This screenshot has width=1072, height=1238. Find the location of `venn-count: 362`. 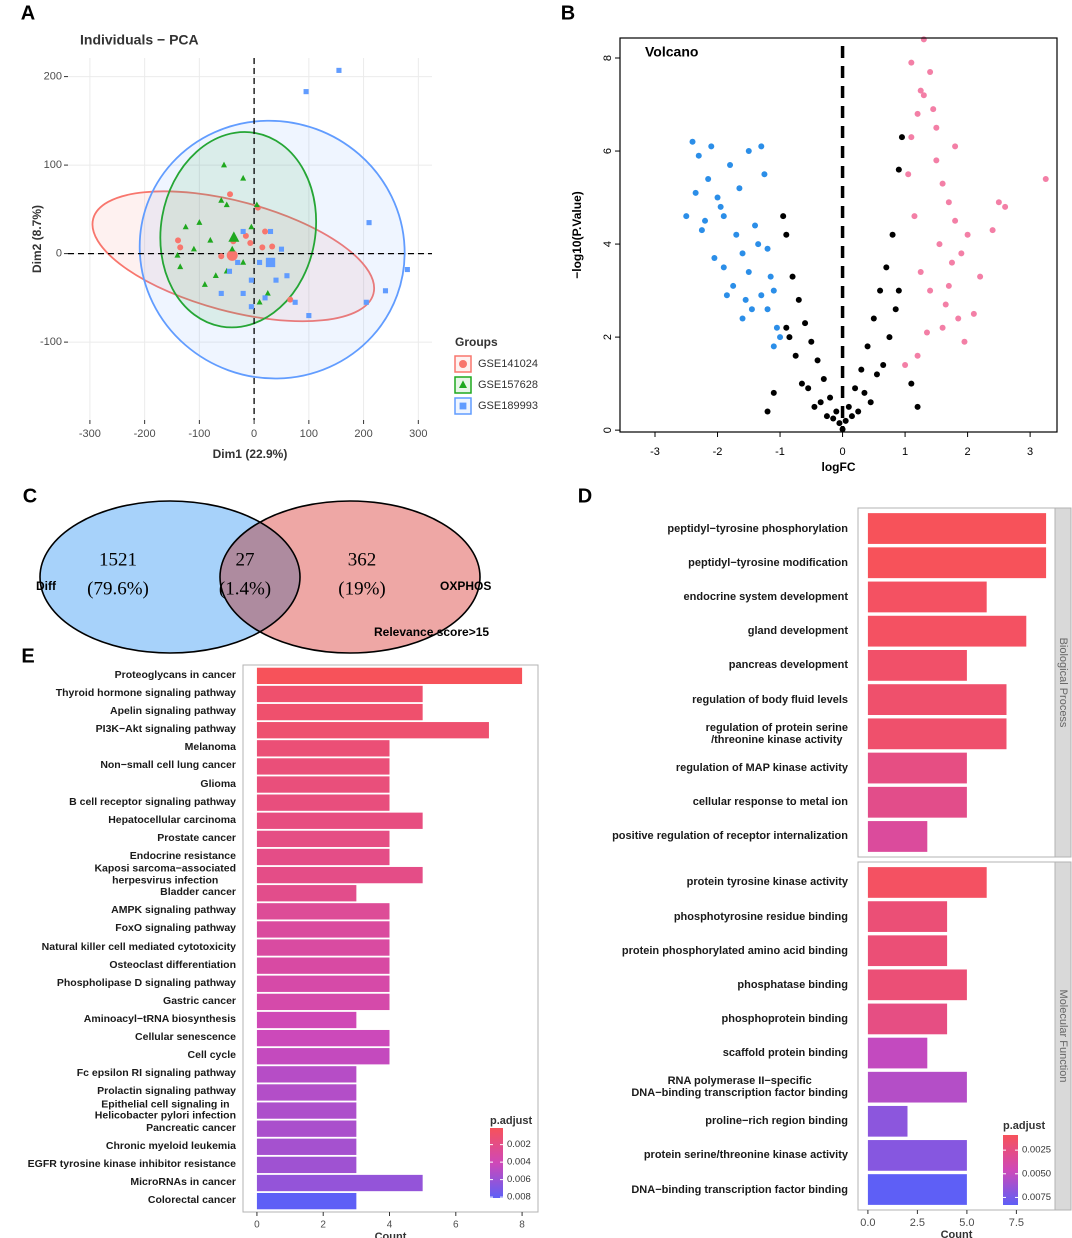

venn-count: 362 is located at coordinates (362, 559).